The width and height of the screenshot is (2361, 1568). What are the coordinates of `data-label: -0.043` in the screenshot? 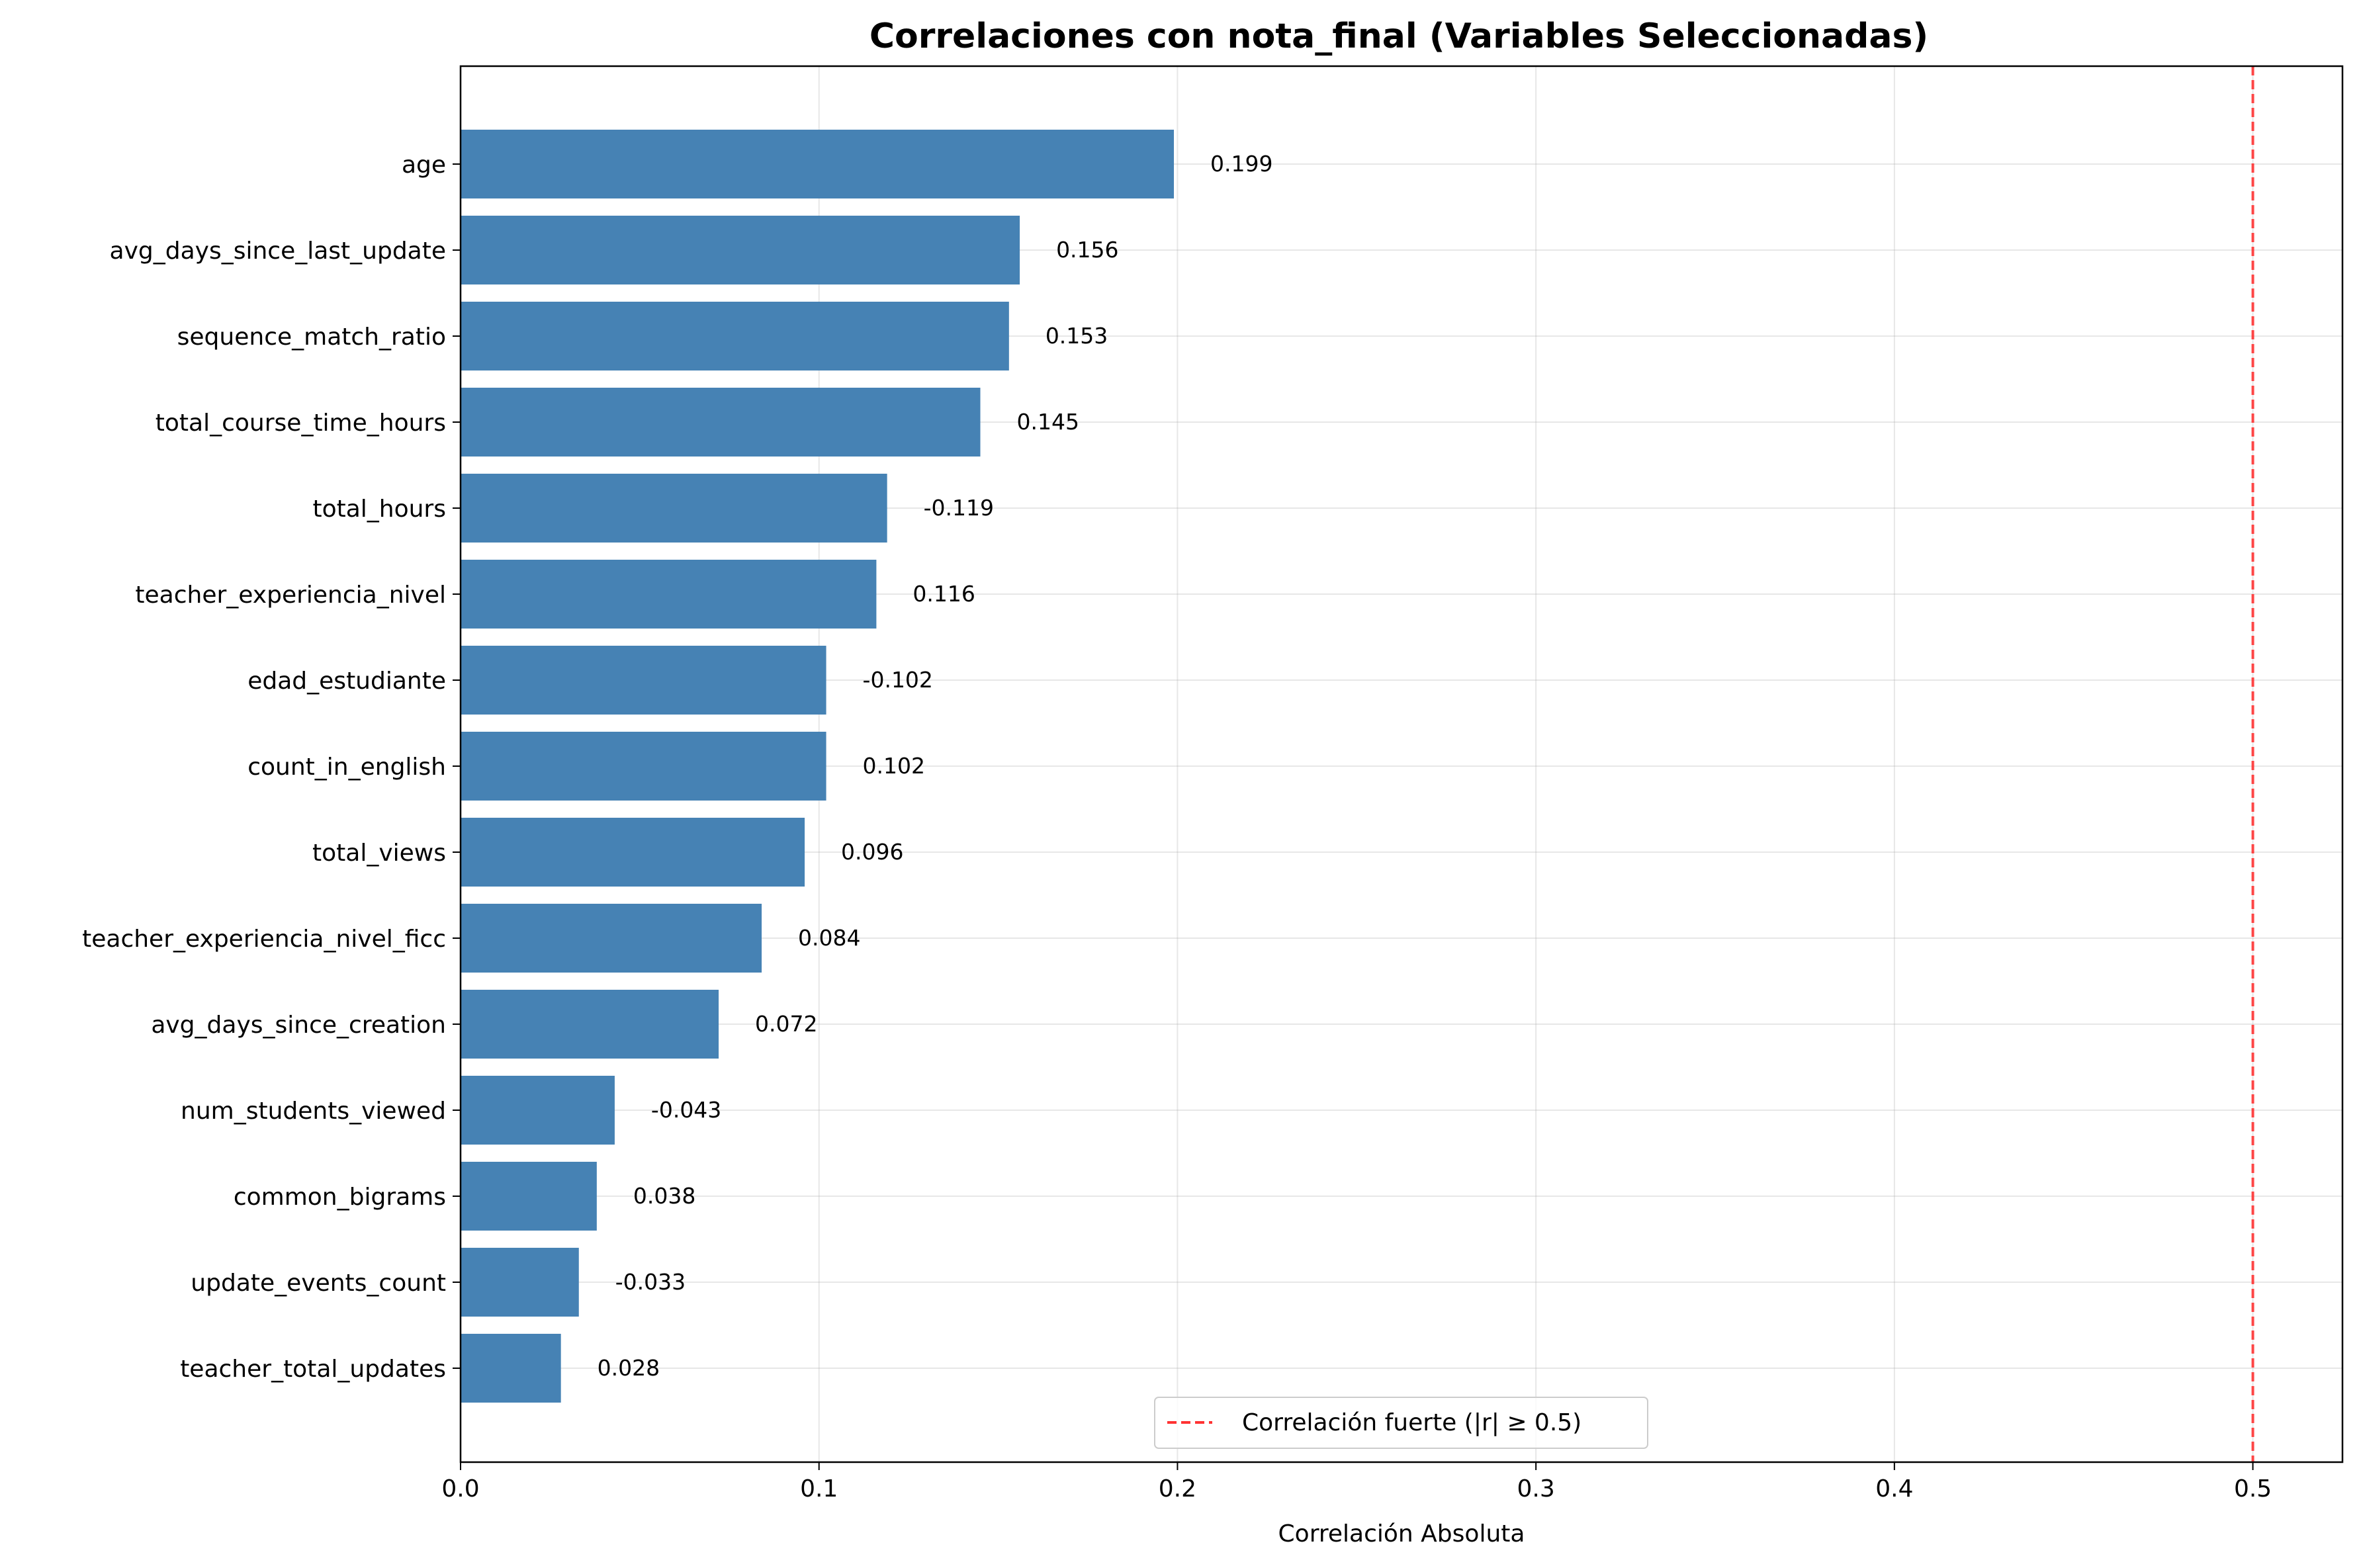 It's located at (686, 1110).